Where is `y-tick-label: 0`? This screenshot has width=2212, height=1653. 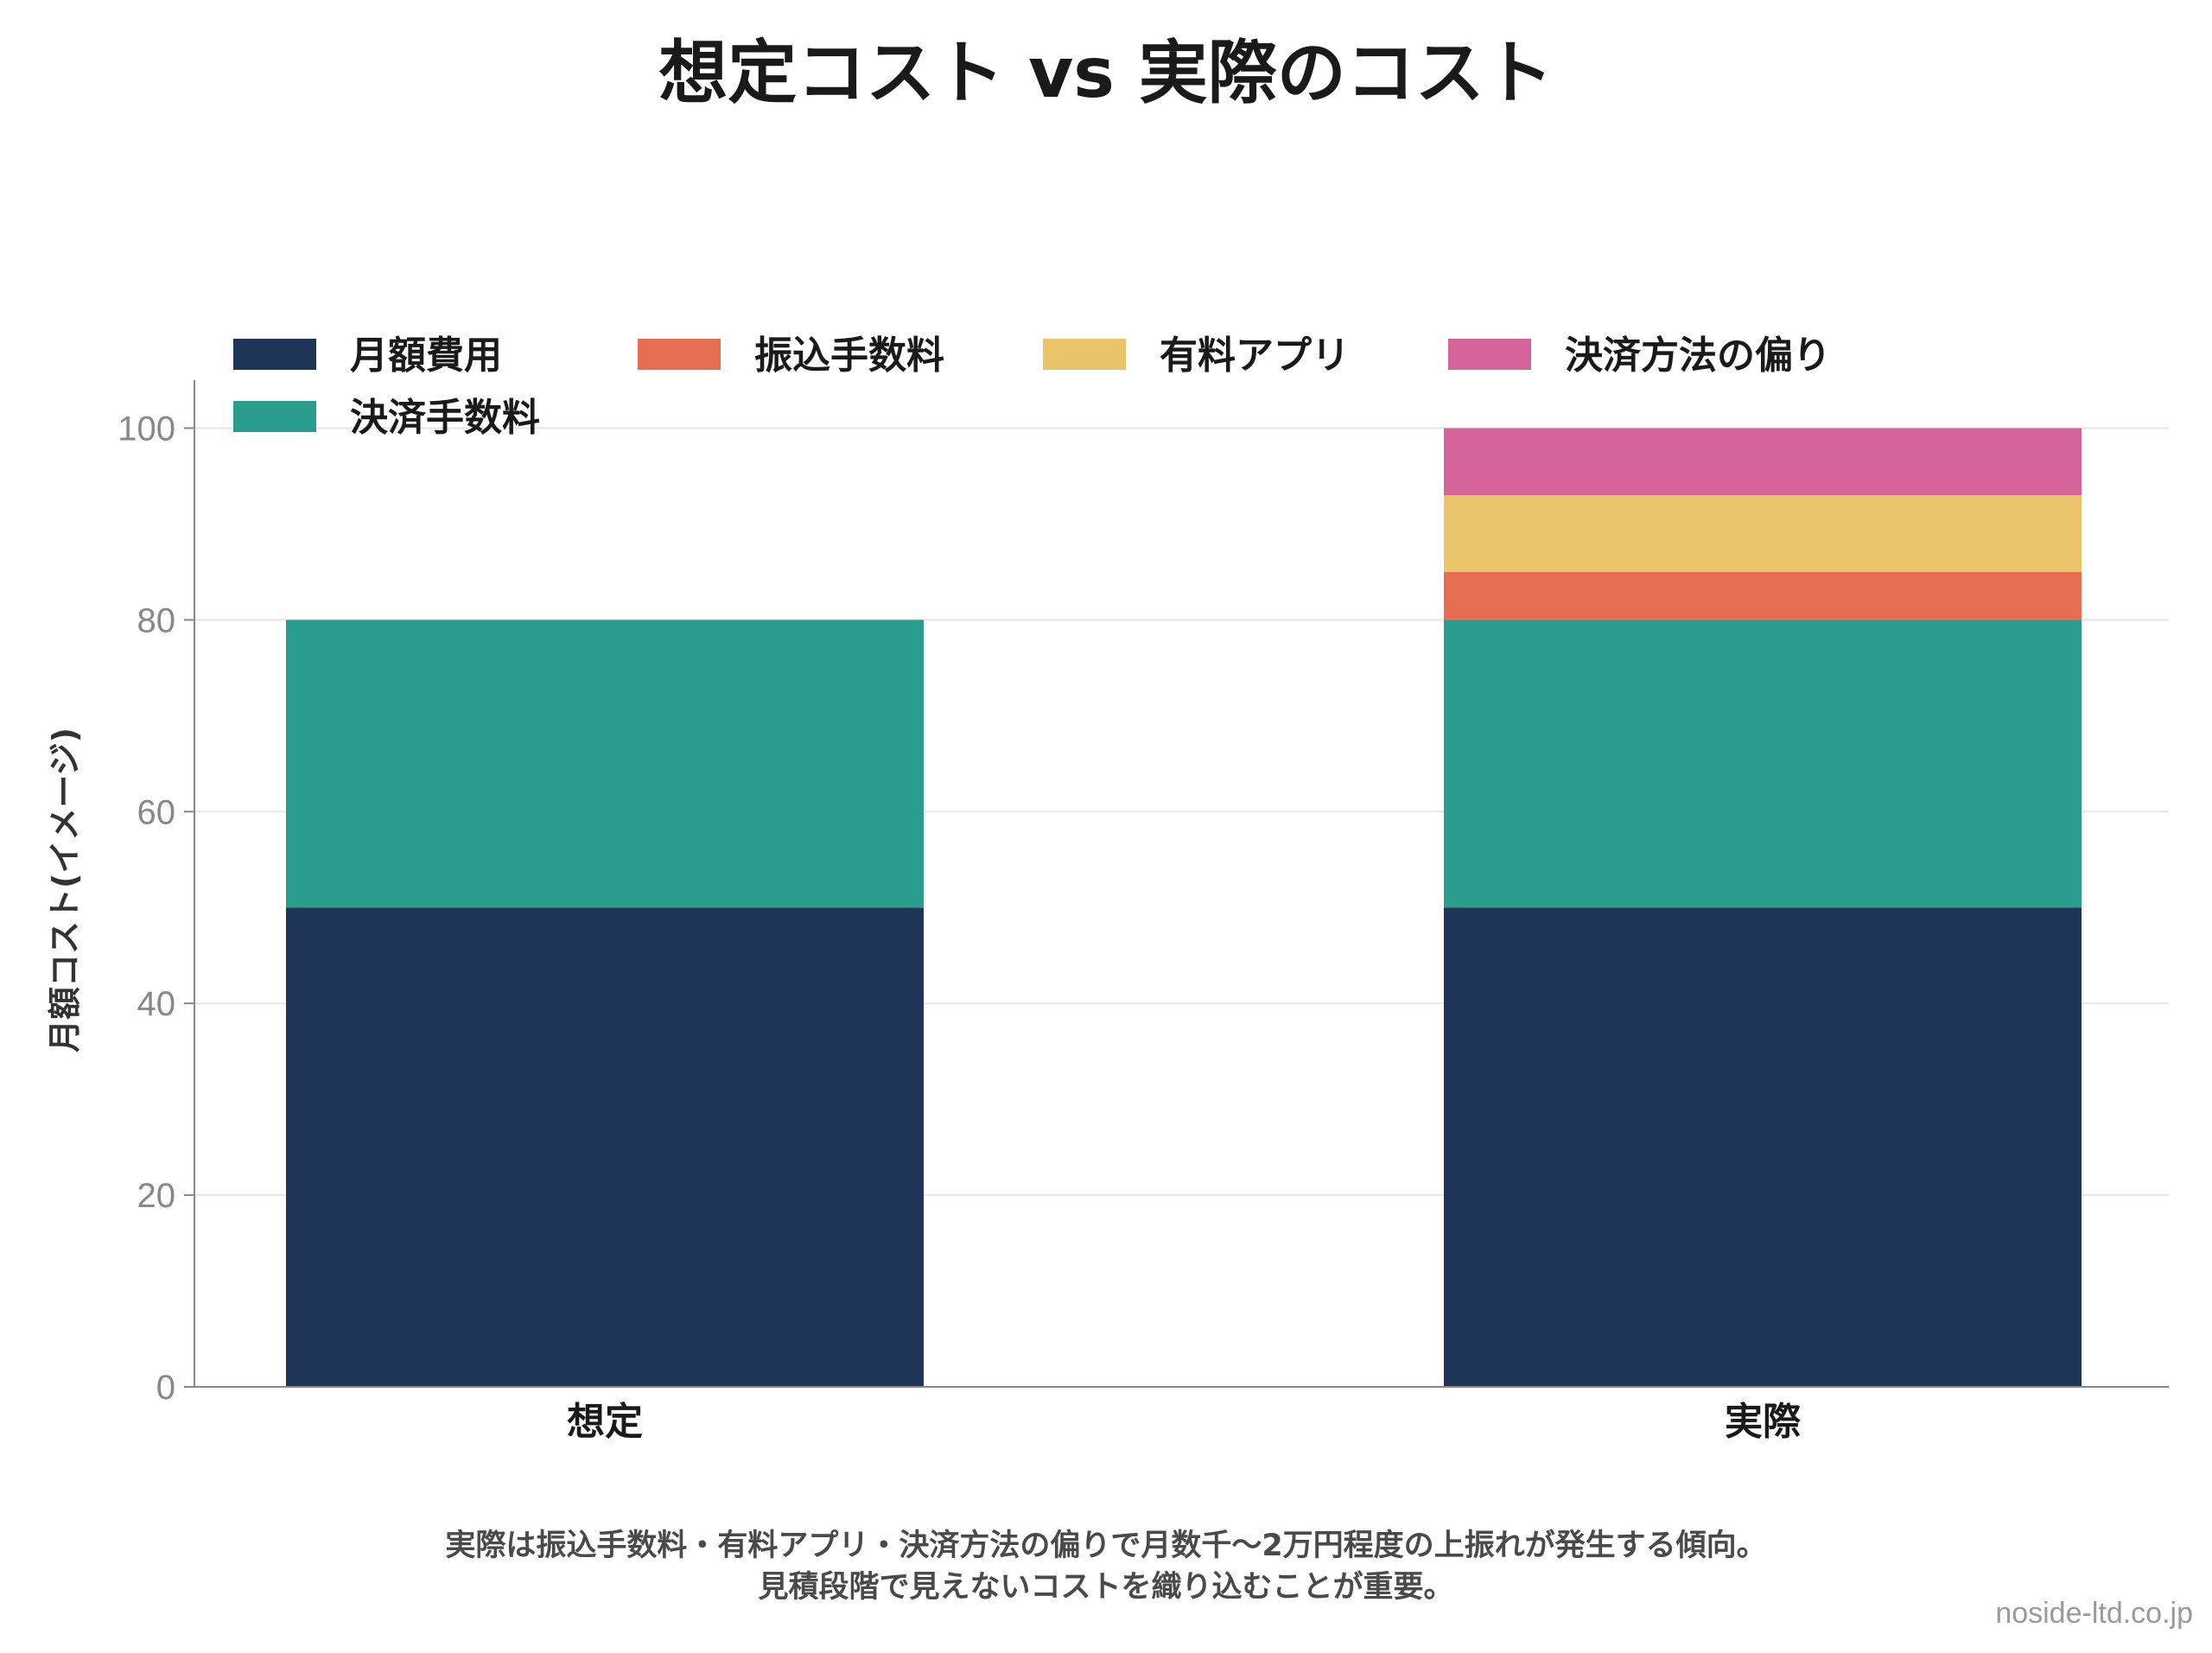 y-tick-label: 0 is located at coordinates (165, 1388).